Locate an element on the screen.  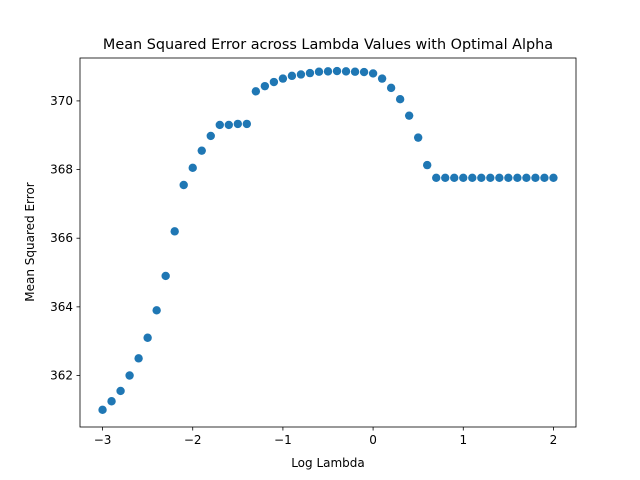
x-tick-label: −1 is located at coordinates (283, 440).